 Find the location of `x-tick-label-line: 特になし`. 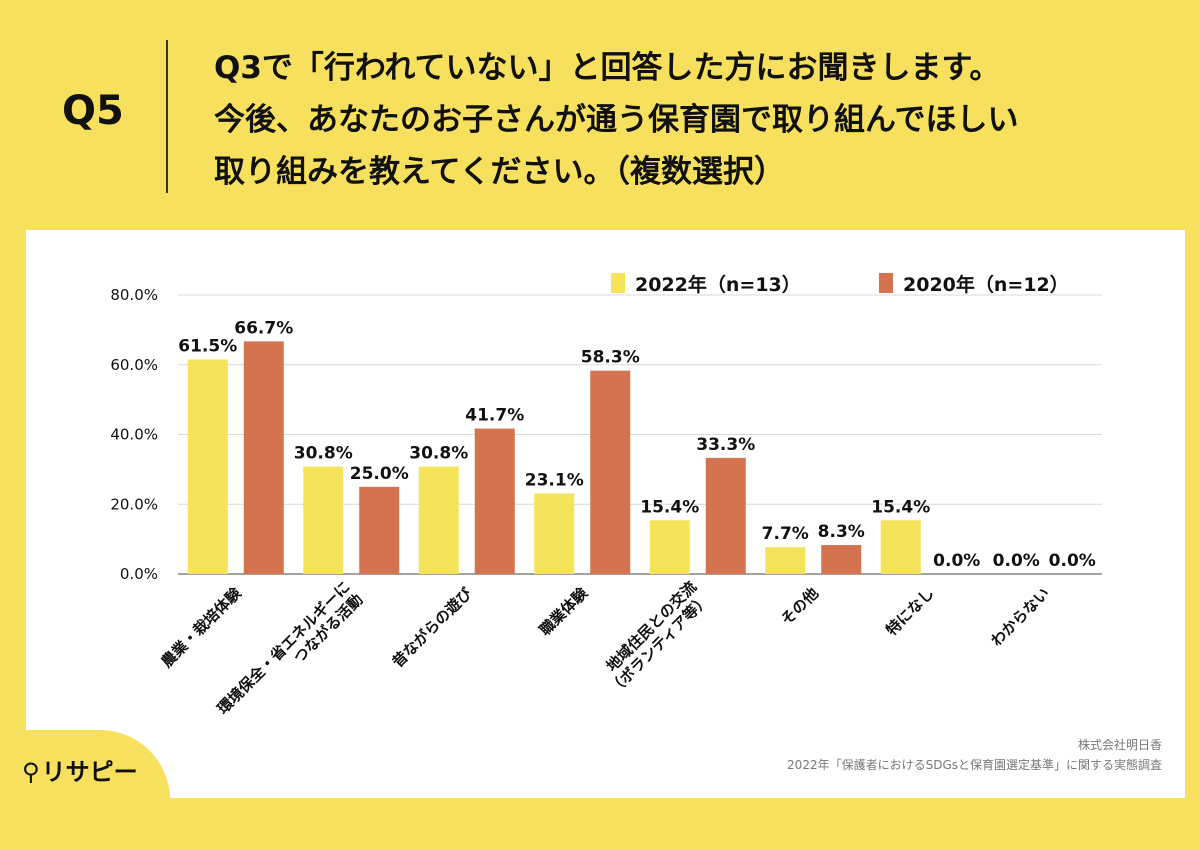

x-tick-label-line: 特になし is located at coordinates (909, 611).